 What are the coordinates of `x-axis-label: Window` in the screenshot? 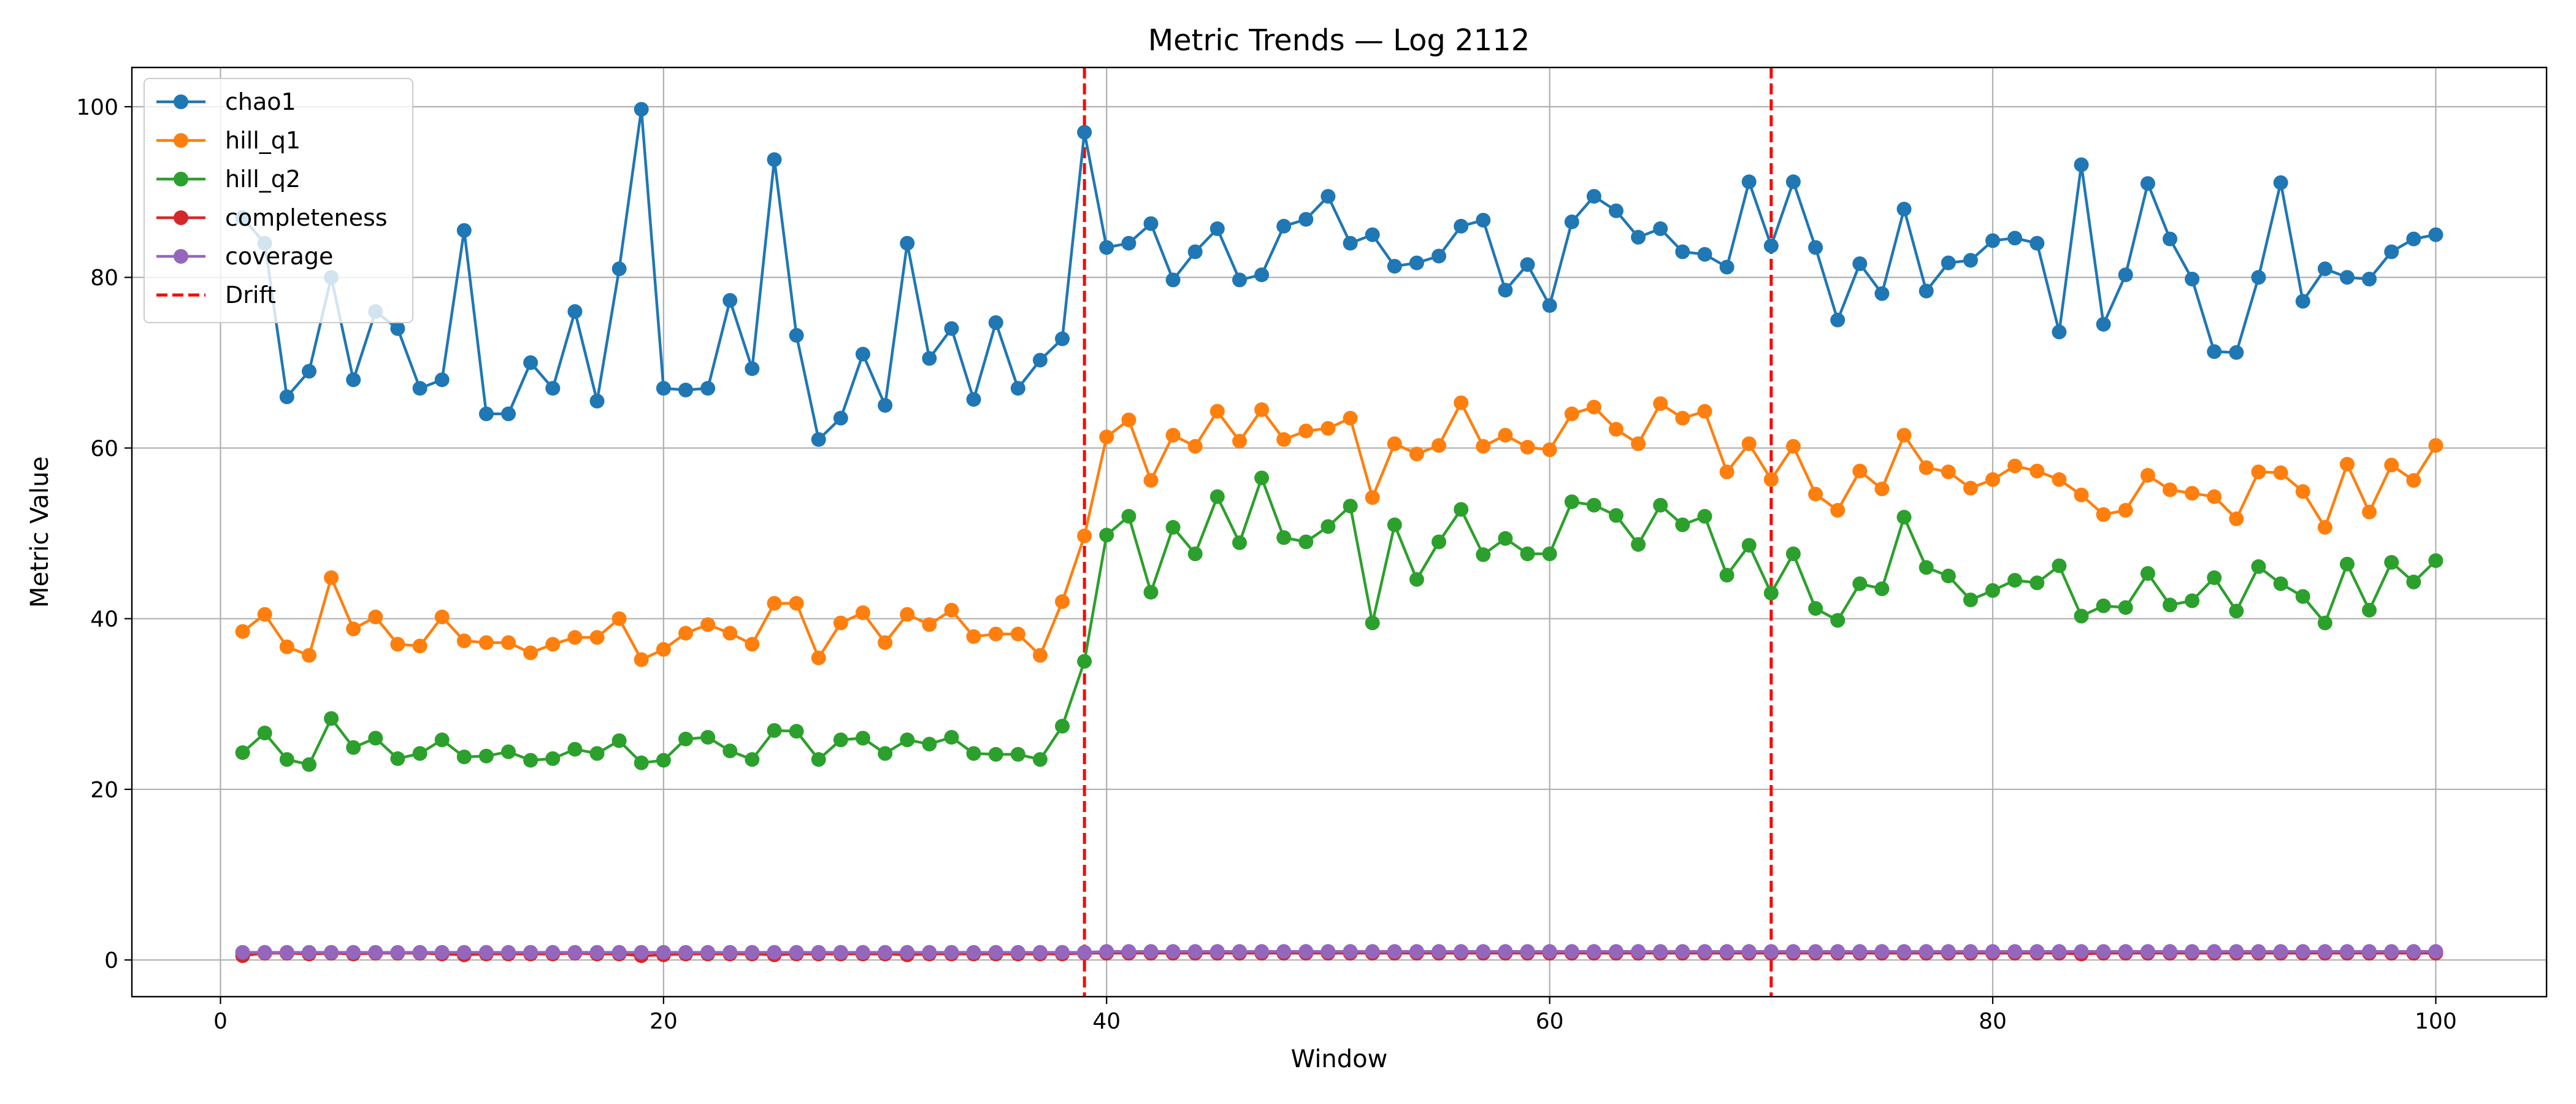 It's located at (1339, 1059).